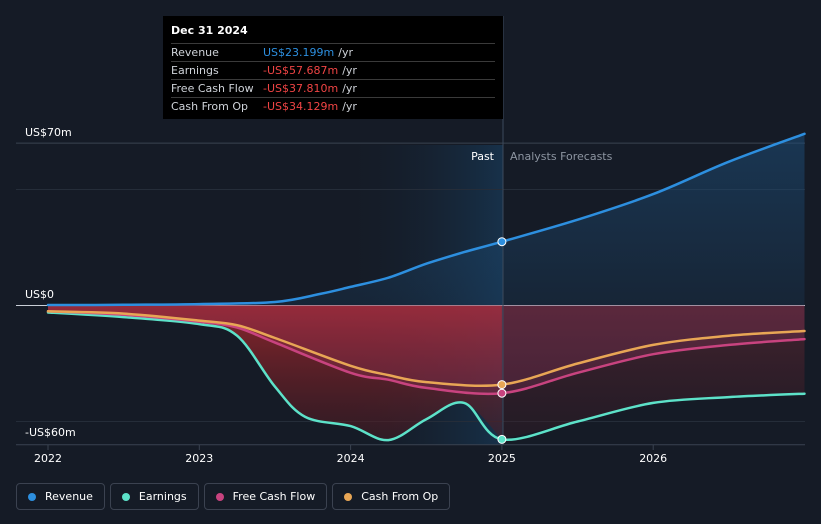 This screenshot has width=821, height=524. What do you see at coordinates (400, 496) in the screenshot?
I see `legend-label: Cash From Op` at bounding box center [400, 496].